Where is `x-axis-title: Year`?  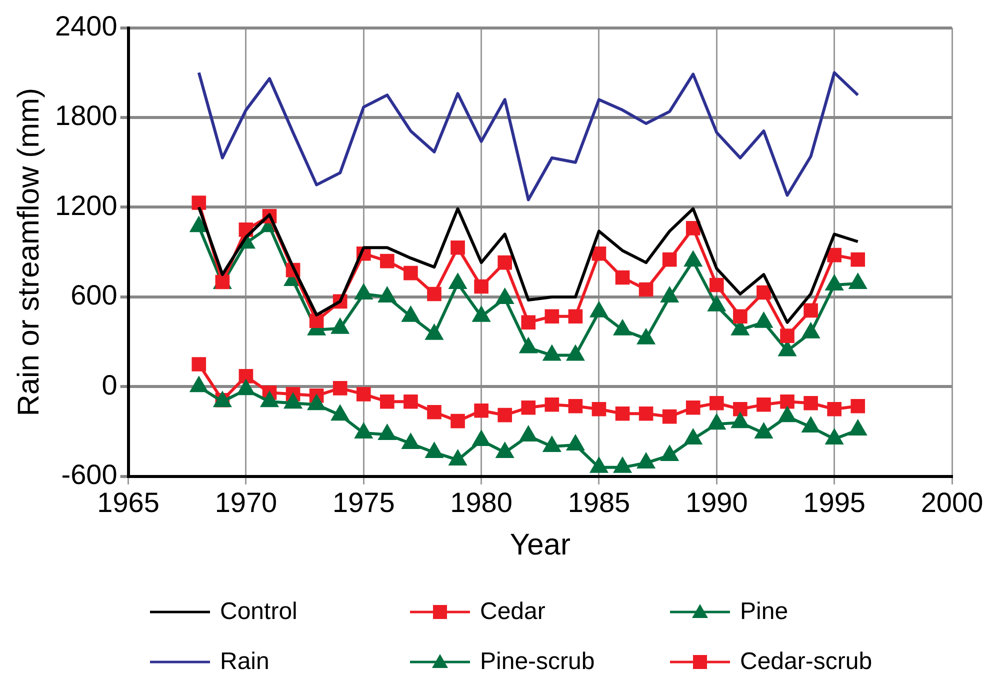 x-axis-title: Year is located at coordinates (540, 545).